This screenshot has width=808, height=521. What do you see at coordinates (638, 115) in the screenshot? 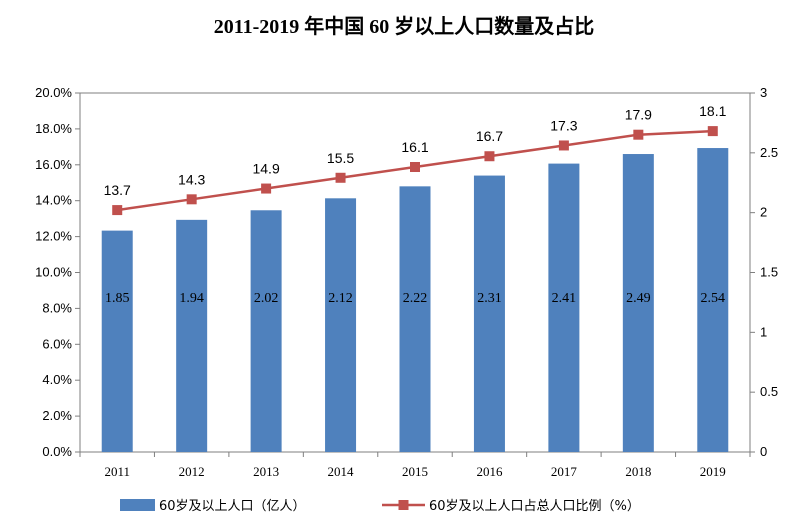
I see `line-value-label: 17.9` at bounding box center [638, 115].